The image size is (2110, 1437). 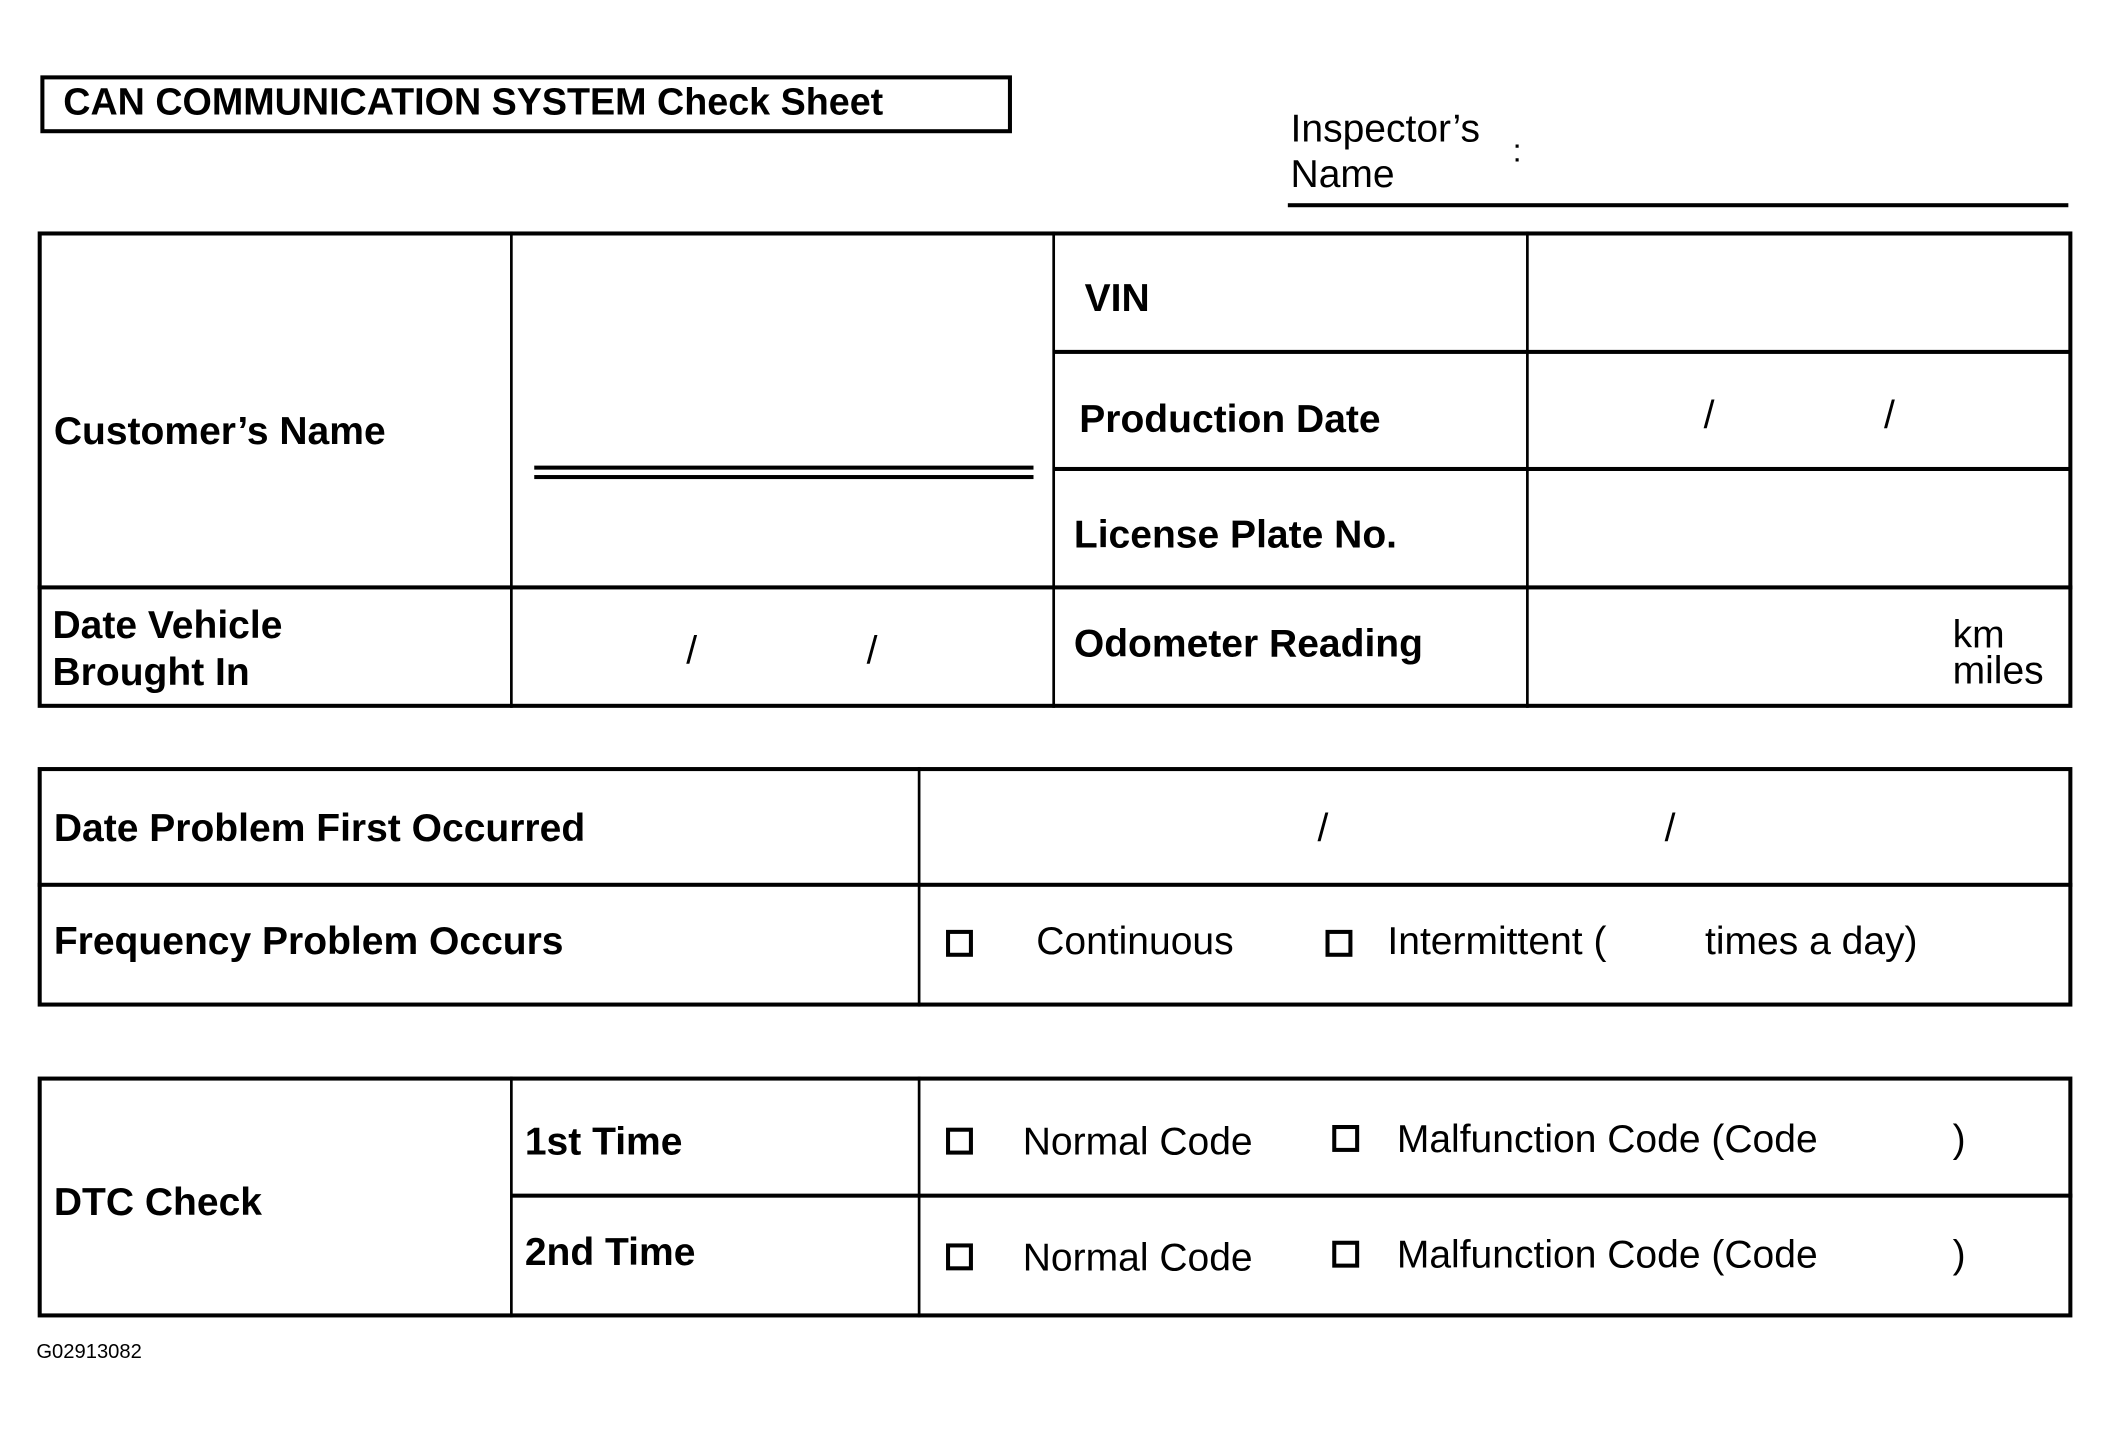 What do you see at coordinates (1607, 1140) in the screenshot?
I see `first-malfunction-label: Malfunction Code (Code` at bounding box center [1607, 1140].